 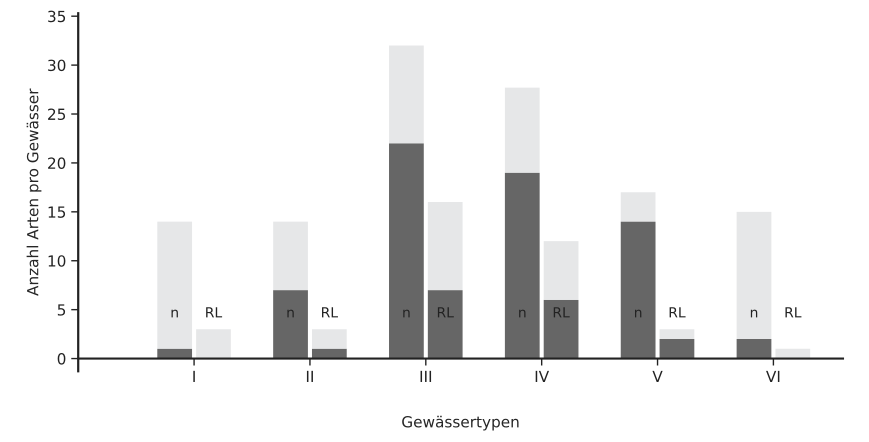 I want to click on annotation: V, so click(x=657, y=376).